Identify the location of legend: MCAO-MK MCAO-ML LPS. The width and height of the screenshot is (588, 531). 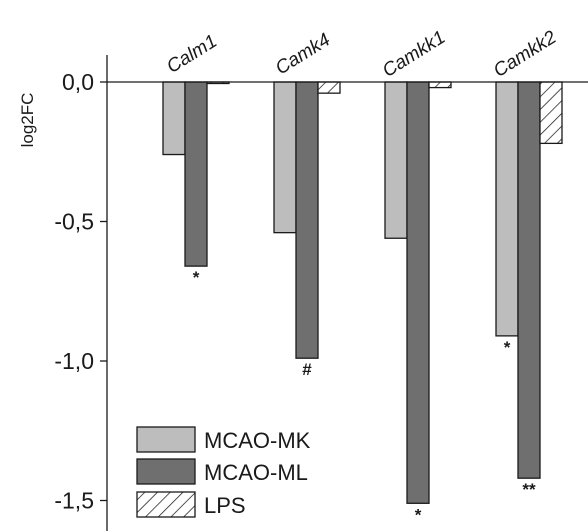
(224, 472).